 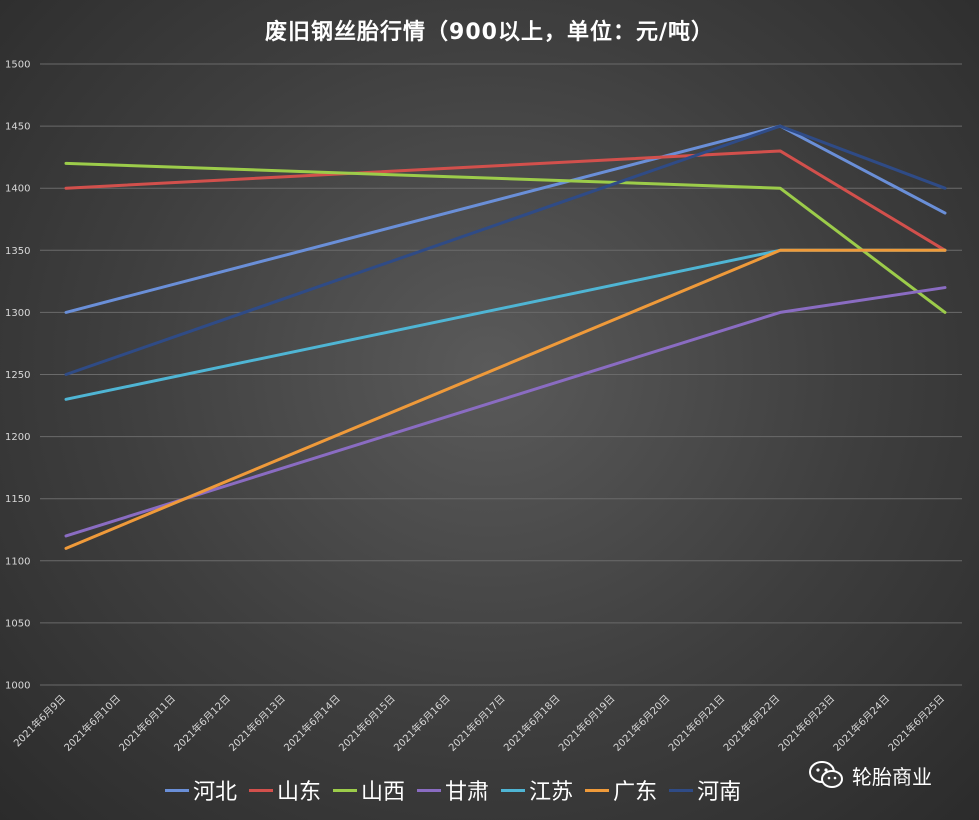 I want to click on x-tick-label: 2021年6月16日, so click(x=422, y=723).